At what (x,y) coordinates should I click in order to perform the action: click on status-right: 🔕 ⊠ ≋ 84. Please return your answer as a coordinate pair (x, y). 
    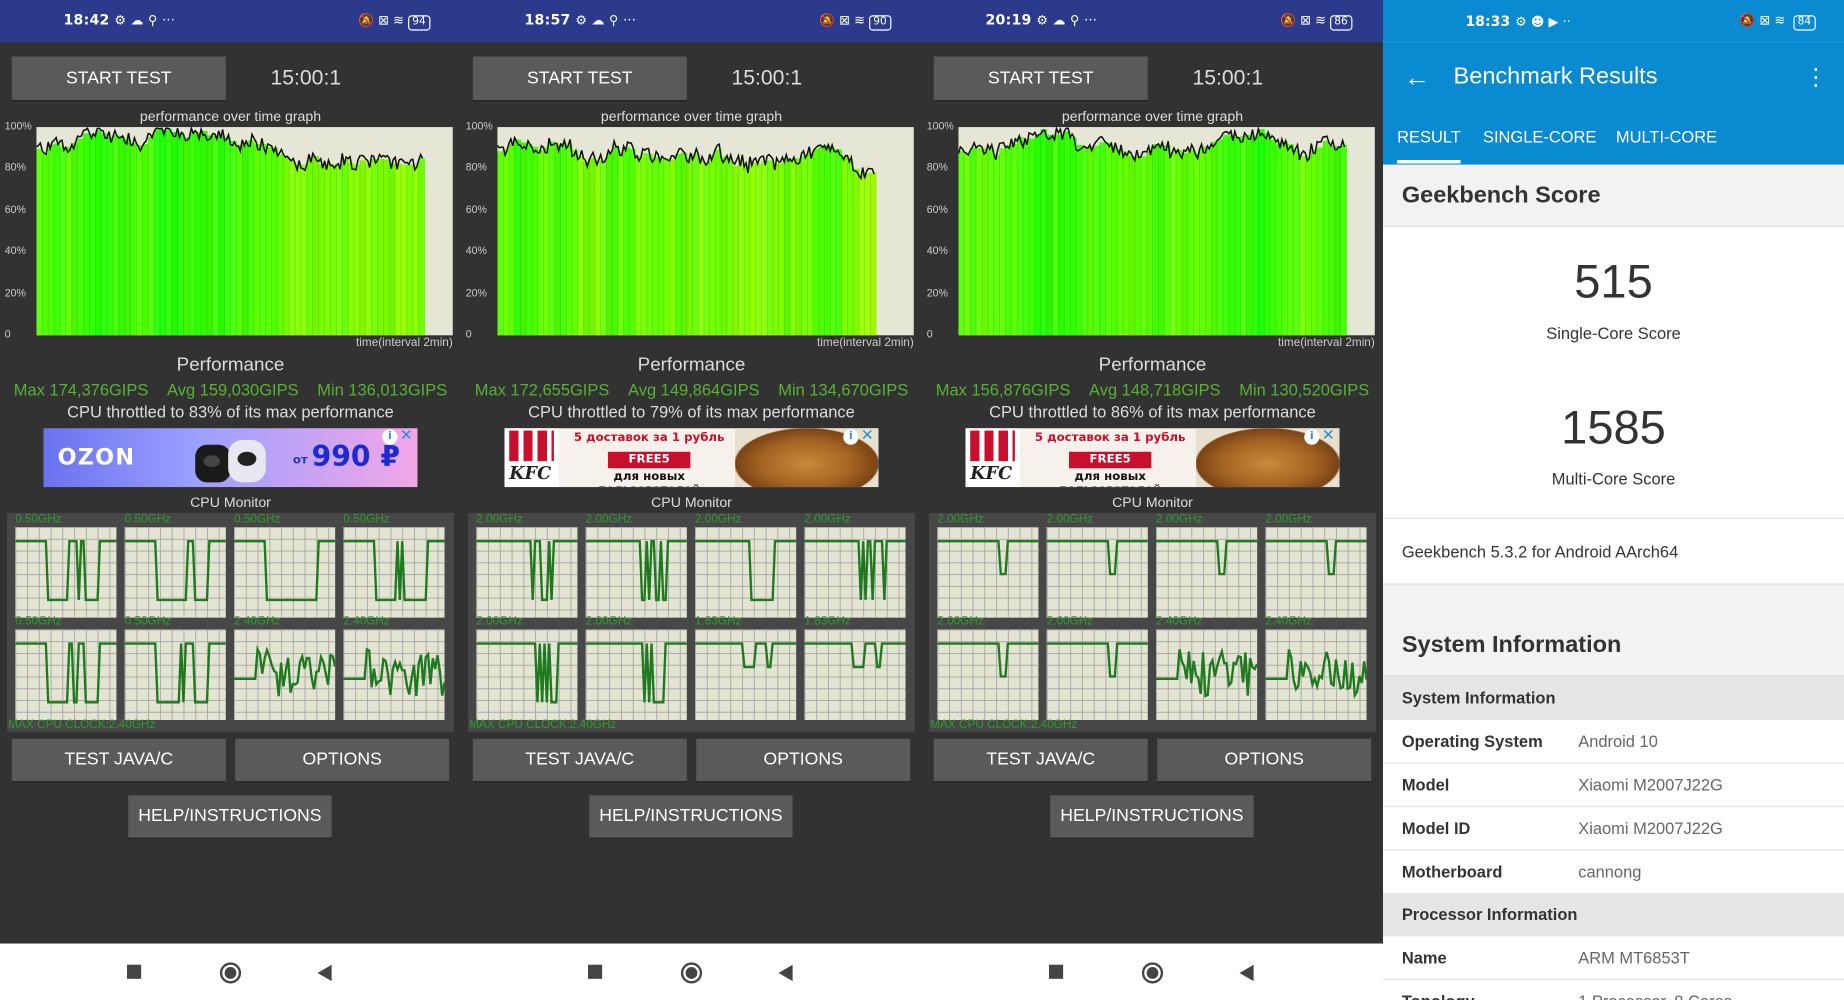
    Looking at the image, I should click on (1777, 22).